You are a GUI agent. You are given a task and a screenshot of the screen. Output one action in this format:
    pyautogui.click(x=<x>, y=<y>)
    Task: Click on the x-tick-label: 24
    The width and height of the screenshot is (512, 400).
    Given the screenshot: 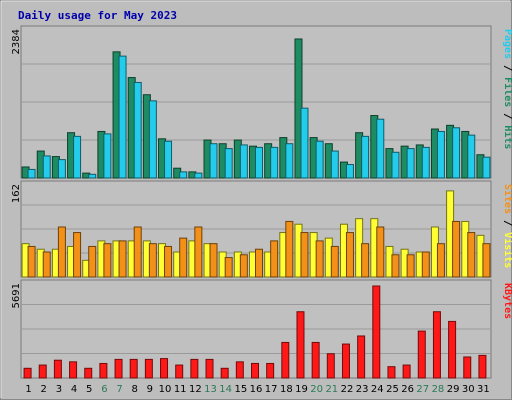 What is the action you would take?
    pyautogui.click(x=377, y=389)
    